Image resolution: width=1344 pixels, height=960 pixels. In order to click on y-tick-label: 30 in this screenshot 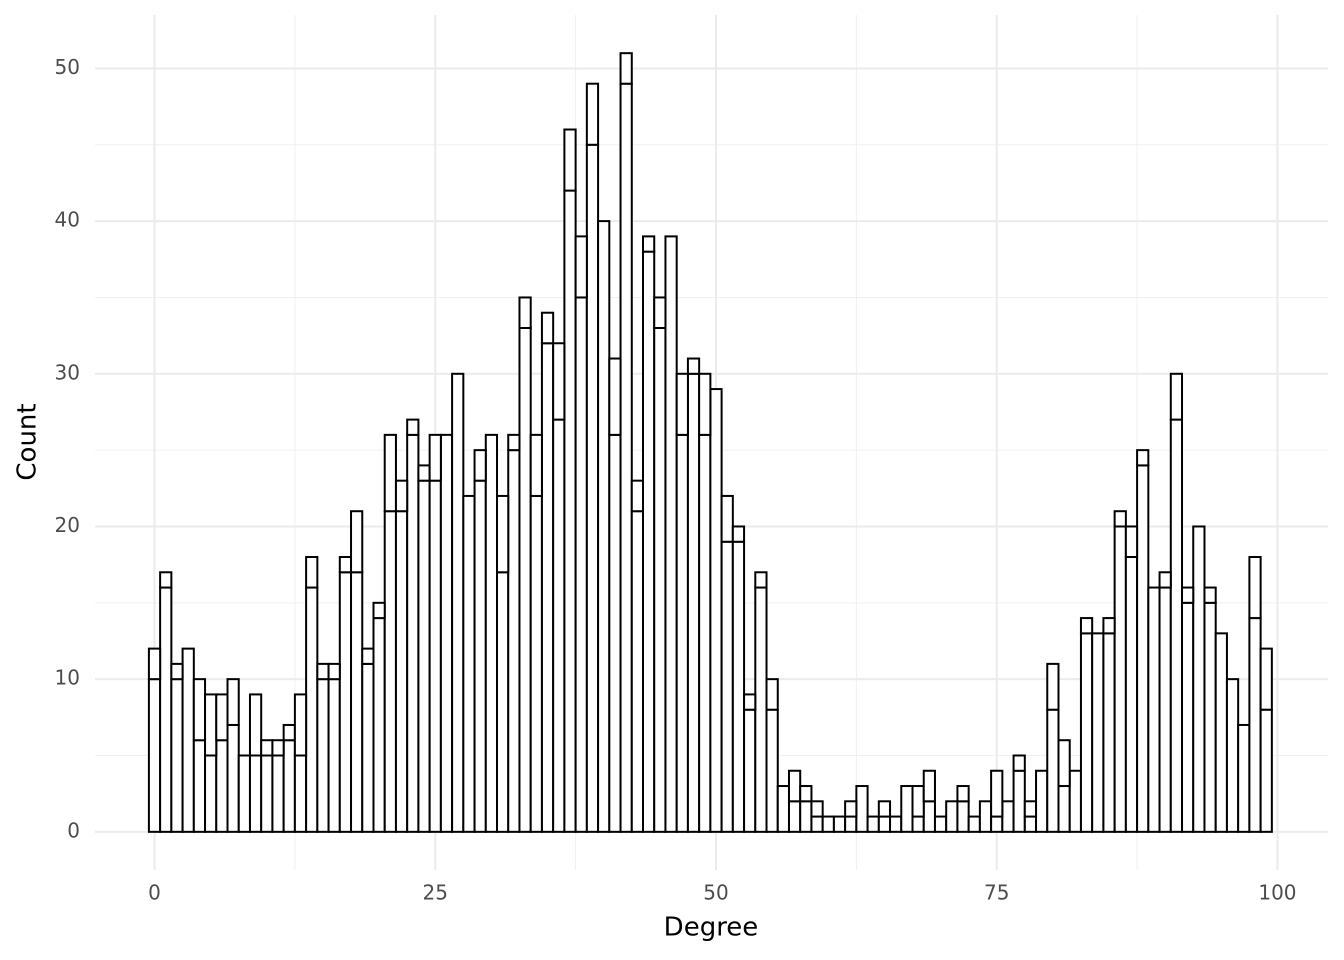, I will do `click(67, 372)`.